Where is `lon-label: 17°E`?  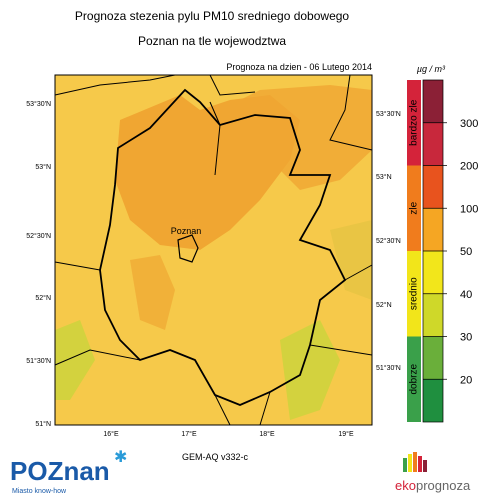 lon-label: 17°E is located at coordinates (189, 434).